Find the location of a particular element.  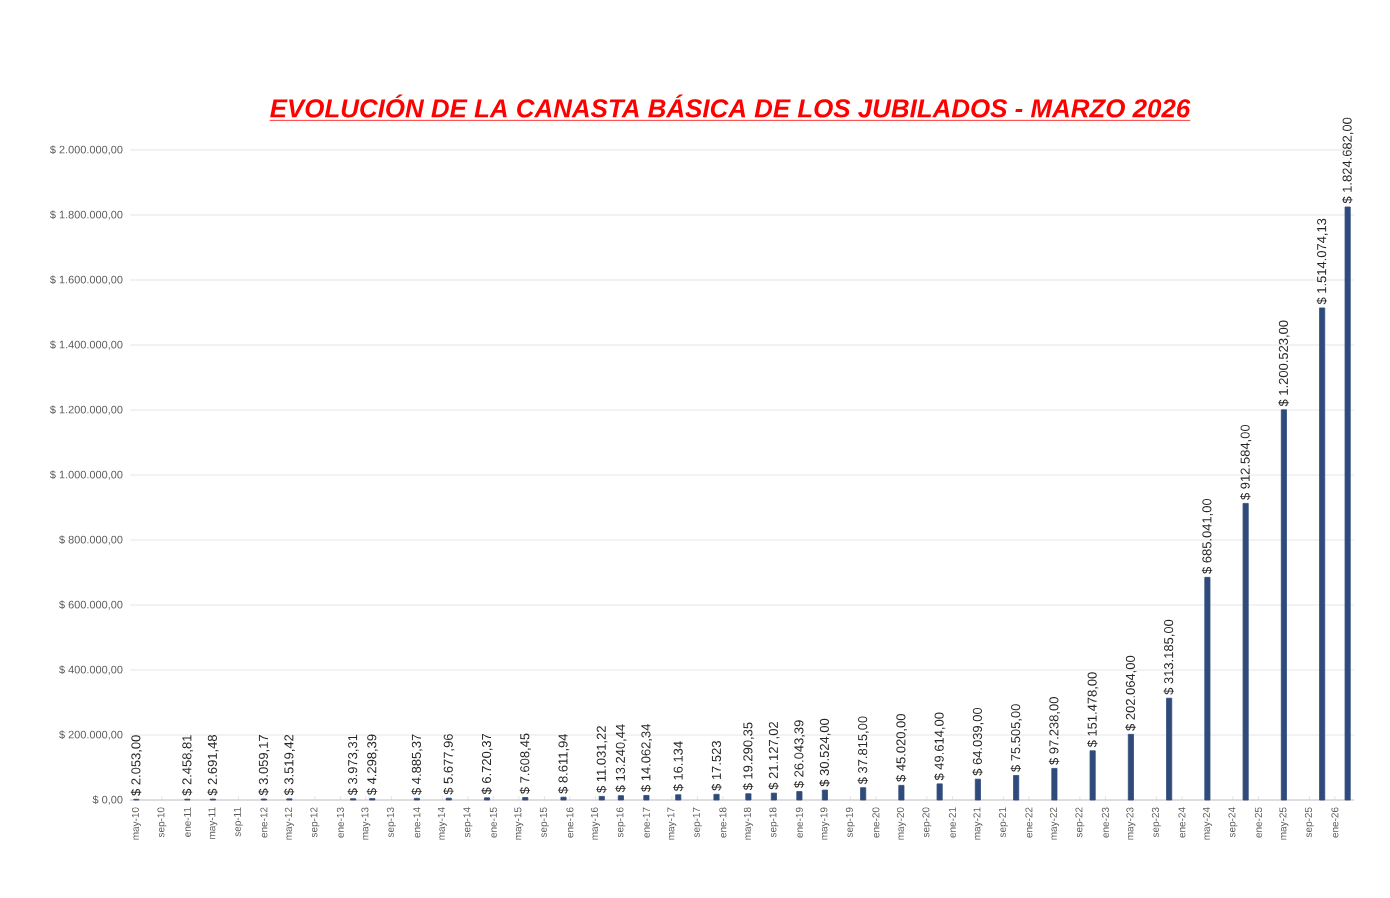

chart-title: EVOLUCIÓN DE LA CANASTA BÁSICA DE LOS JUBILADOS - MARZO 2026 is located at coordinates (730, 106).